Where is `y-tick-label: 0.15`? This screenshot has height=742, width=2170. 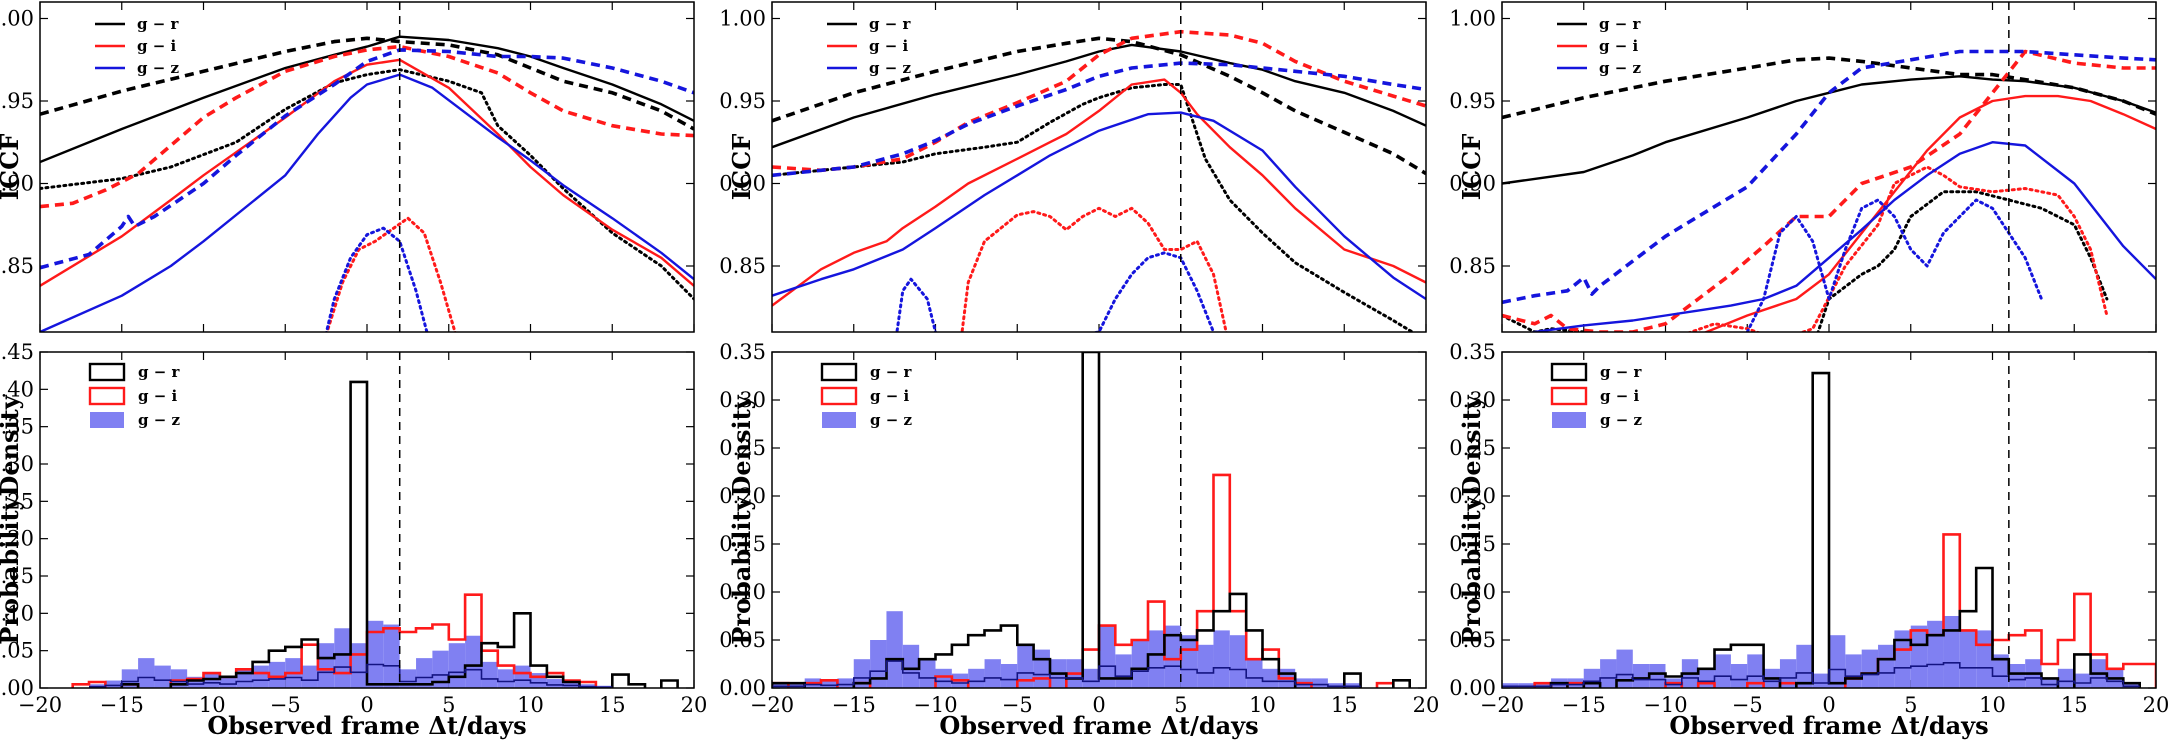 y-tick-label: 0.15 is located at coordinates (742, 544).